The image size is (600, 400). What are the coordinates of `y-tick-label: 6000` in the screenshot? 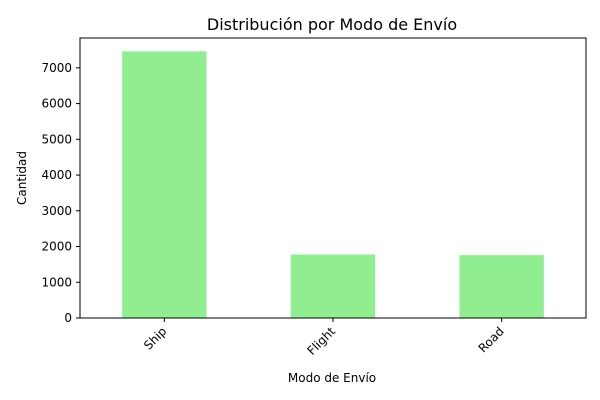 It's located at (56, 104).